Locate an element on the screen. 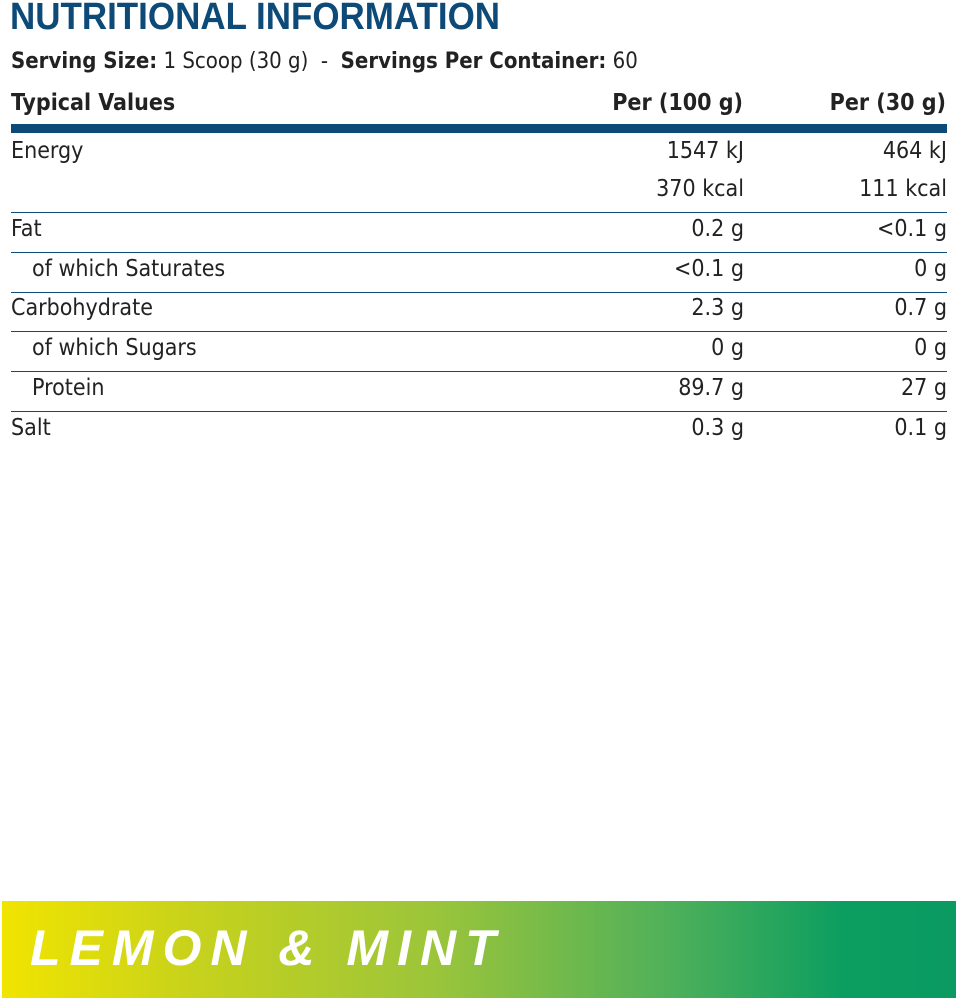 The width and height of the screenshot is (958, 1000). row-per100: 0.3 g is located at coordinates (717, 428).